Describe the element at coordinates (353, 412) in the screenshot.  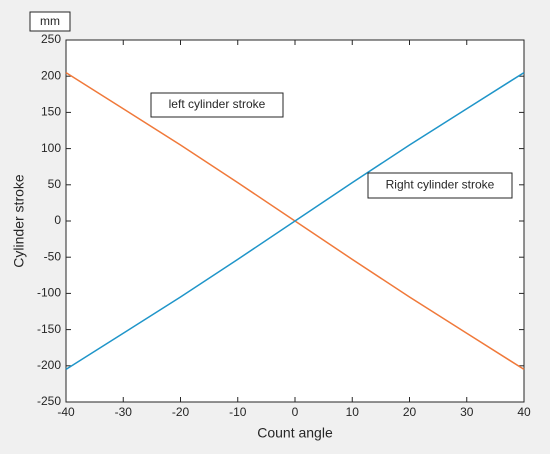
I see `x-tick-label: 10` at that location.